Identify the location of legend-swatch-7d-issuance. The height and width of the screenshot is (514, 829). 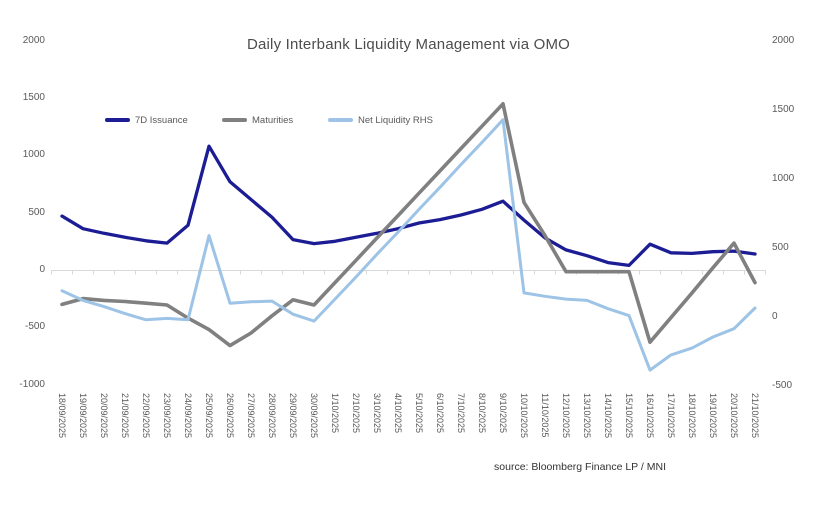
(117, 120).